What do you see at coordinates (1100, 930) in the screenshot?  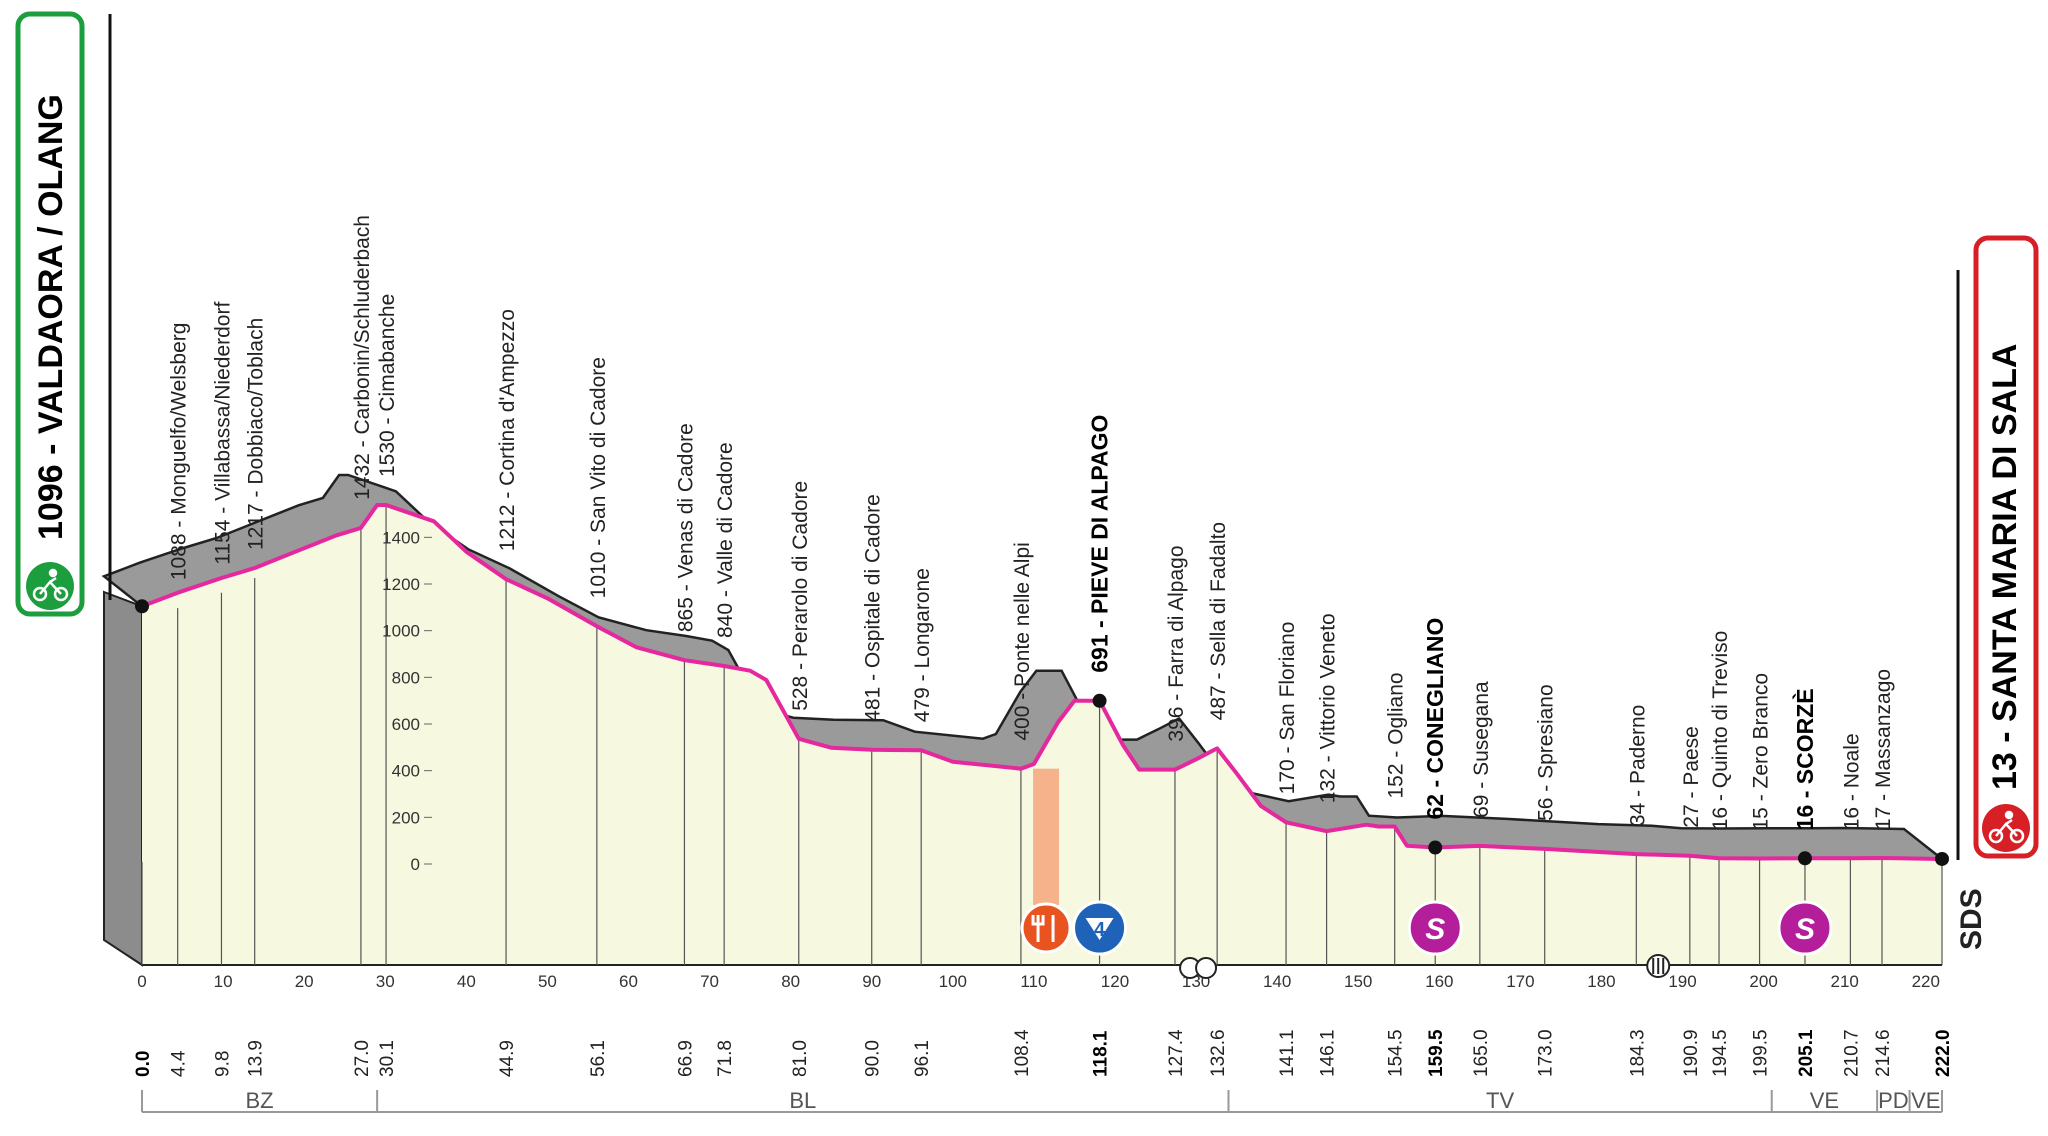 I see `climb-category-label: 4` at bounding box center [1100, 930].